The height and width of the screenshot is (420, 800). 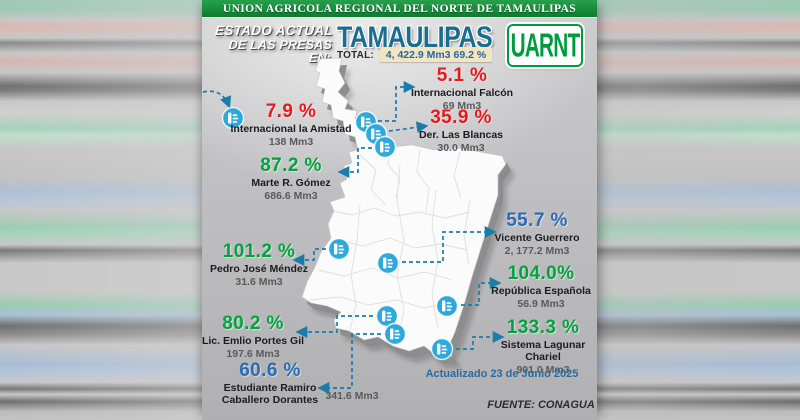 I want to click on dam-label-marte-gomez: 87.2 % Marte R. Gómez 686.6 Mm3, so click(x=290, y=179).